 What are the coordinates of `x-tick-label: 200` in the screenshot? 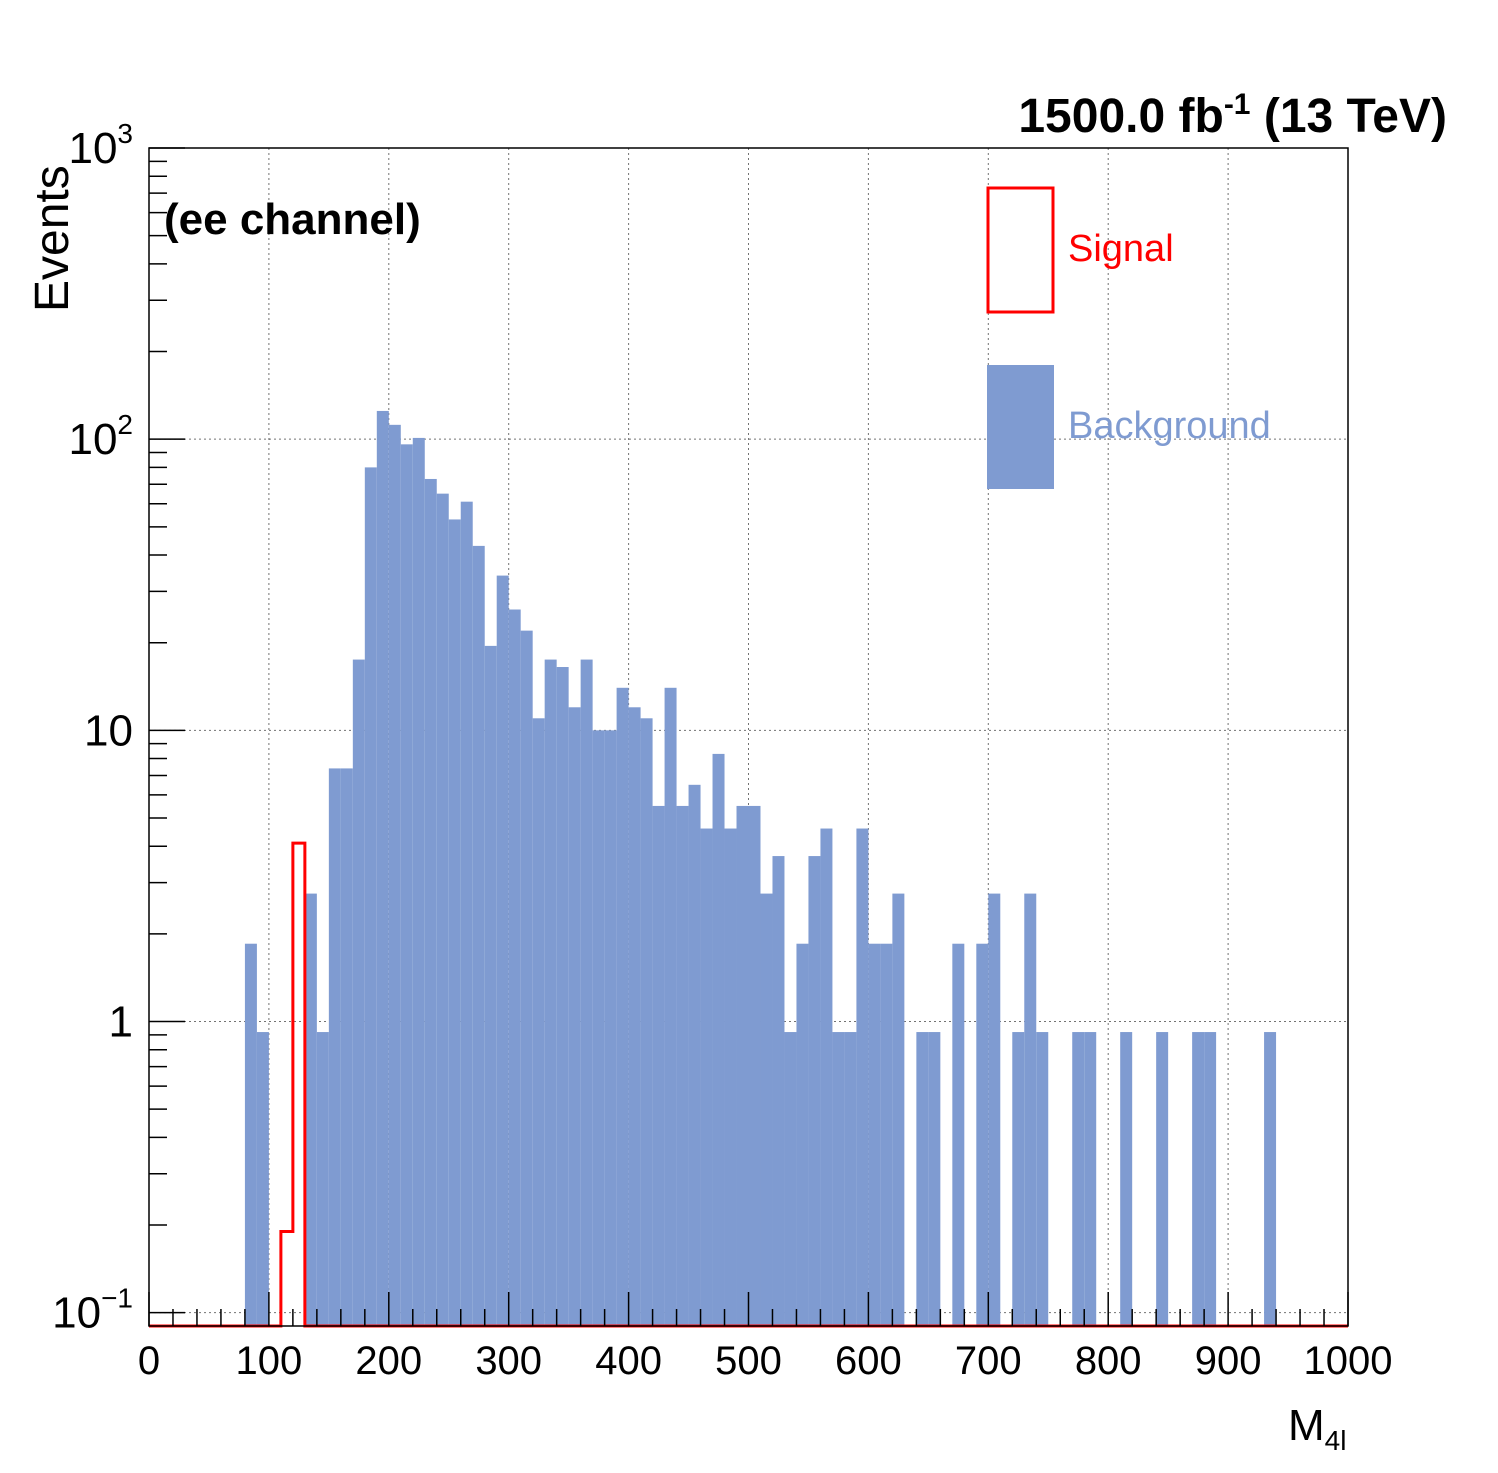 It's located at (388, 1361).